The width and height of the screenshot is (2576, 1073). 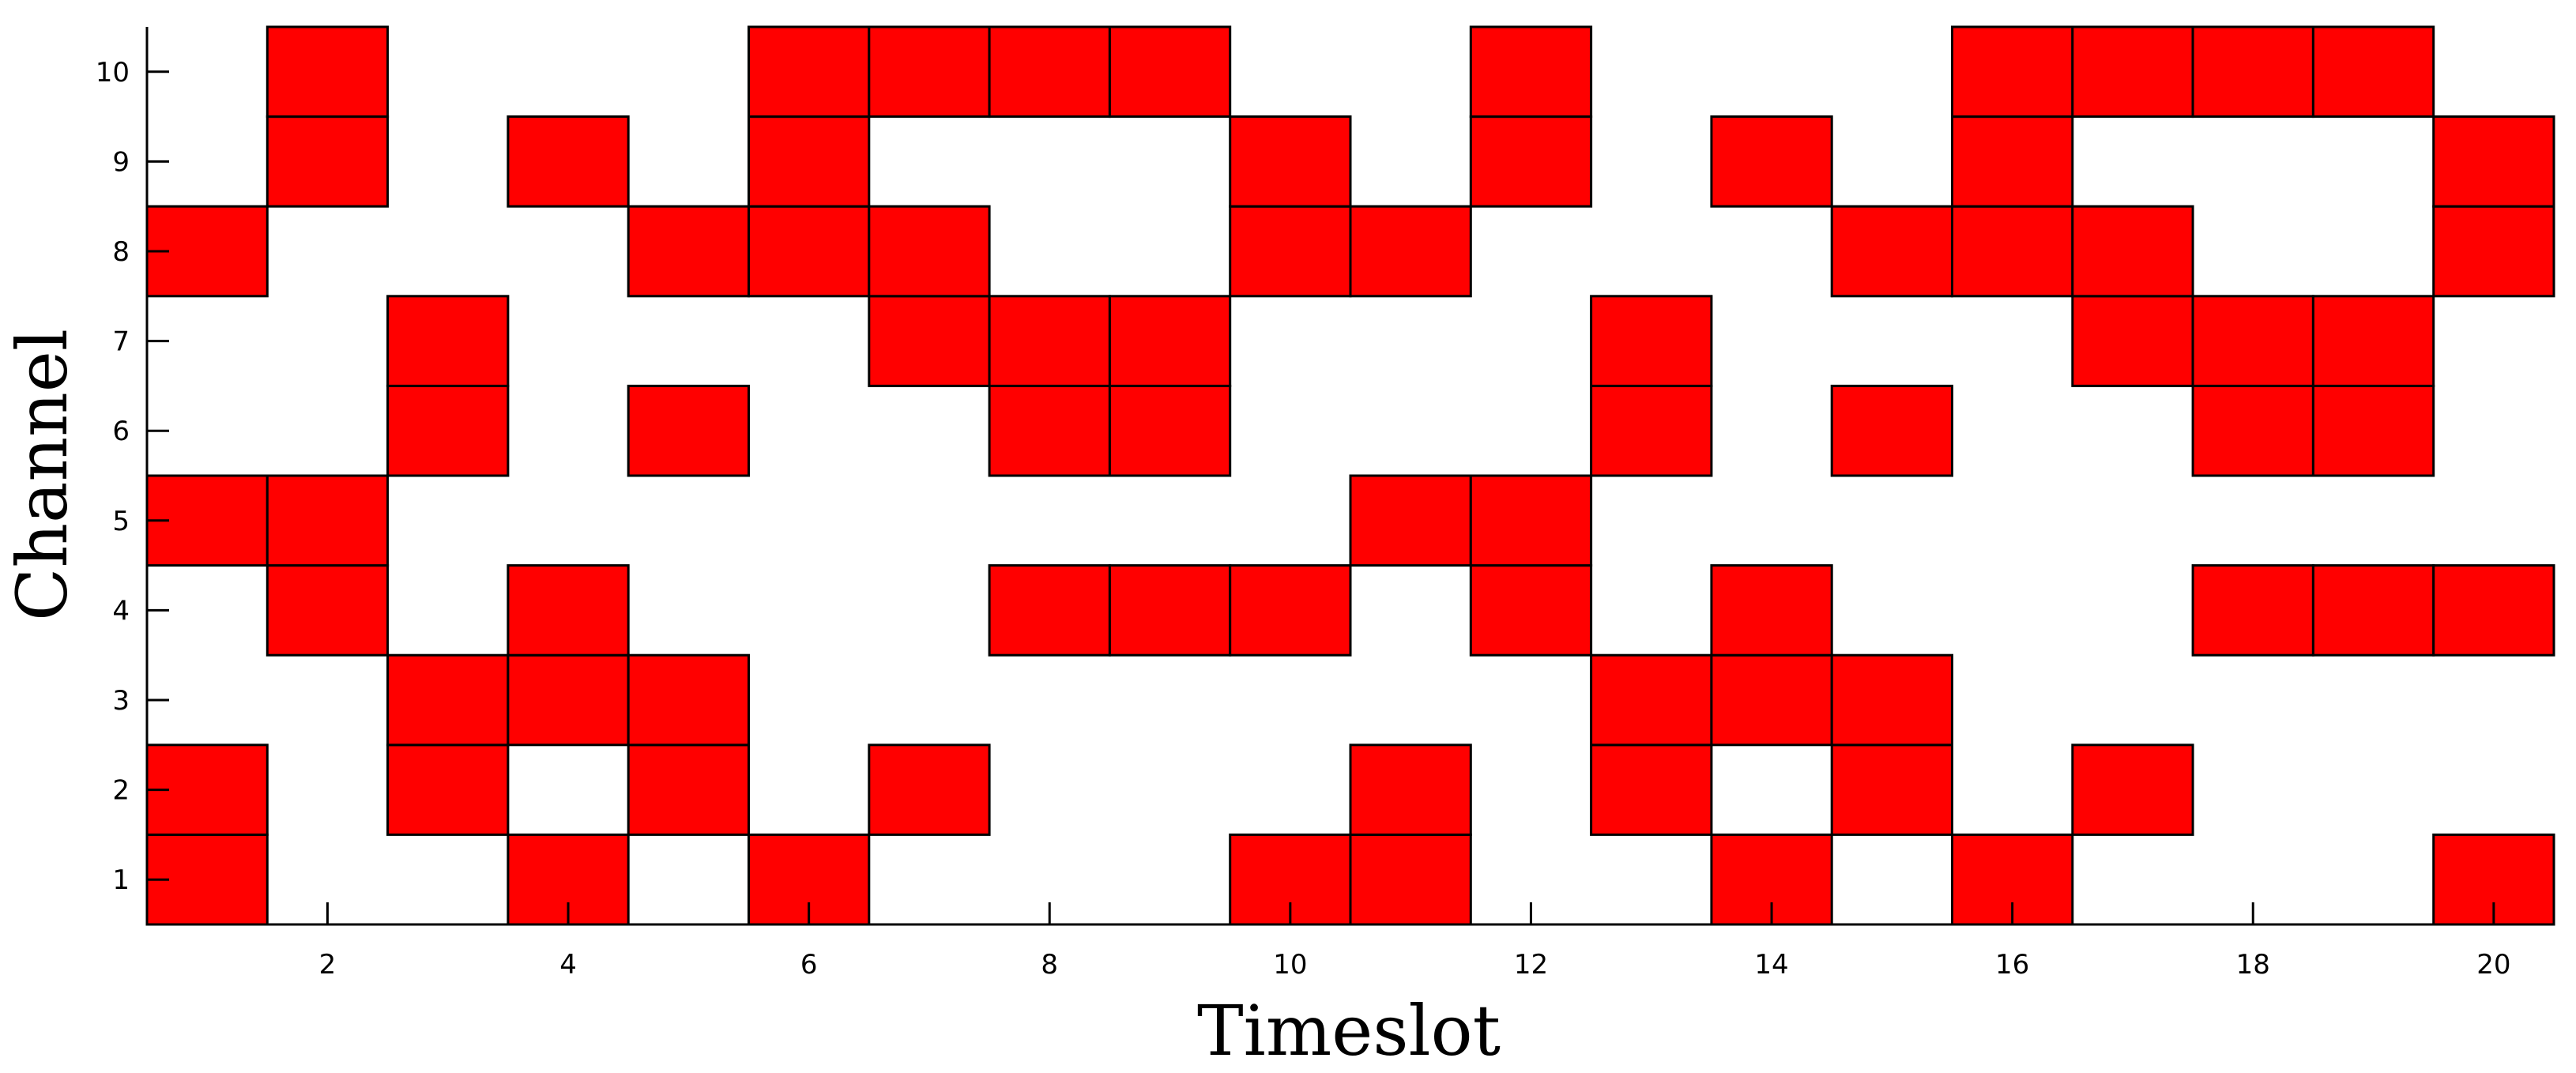 I want to click on occupied-cell-t15-c3, so click(x=1891, y=700).